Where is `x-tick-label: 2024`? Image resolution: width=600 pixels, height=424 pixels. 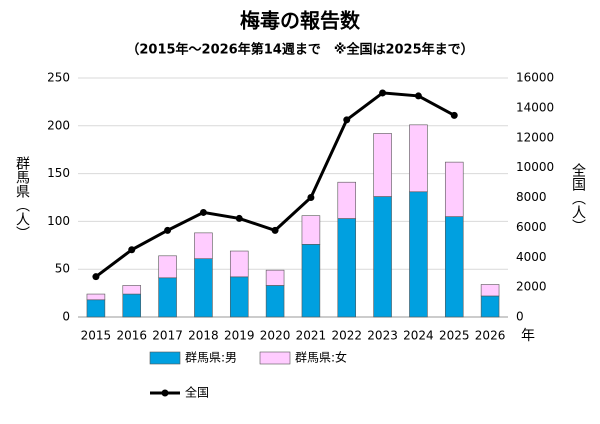
x-tick-label: 2024 is located at coordinates (418, 336).